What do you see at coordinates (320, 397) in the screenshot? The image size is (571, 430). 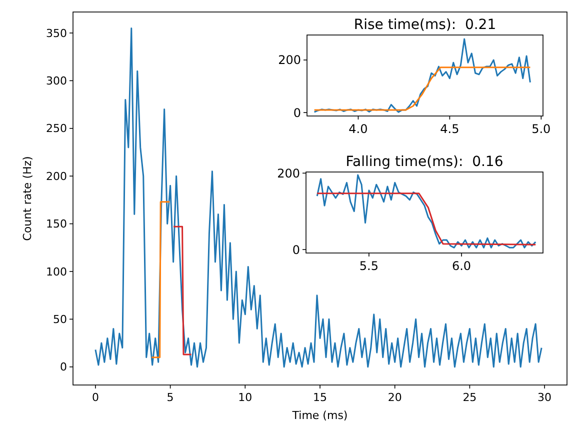 I see `x-tick-label: 15` at bounding box center [320, 397].